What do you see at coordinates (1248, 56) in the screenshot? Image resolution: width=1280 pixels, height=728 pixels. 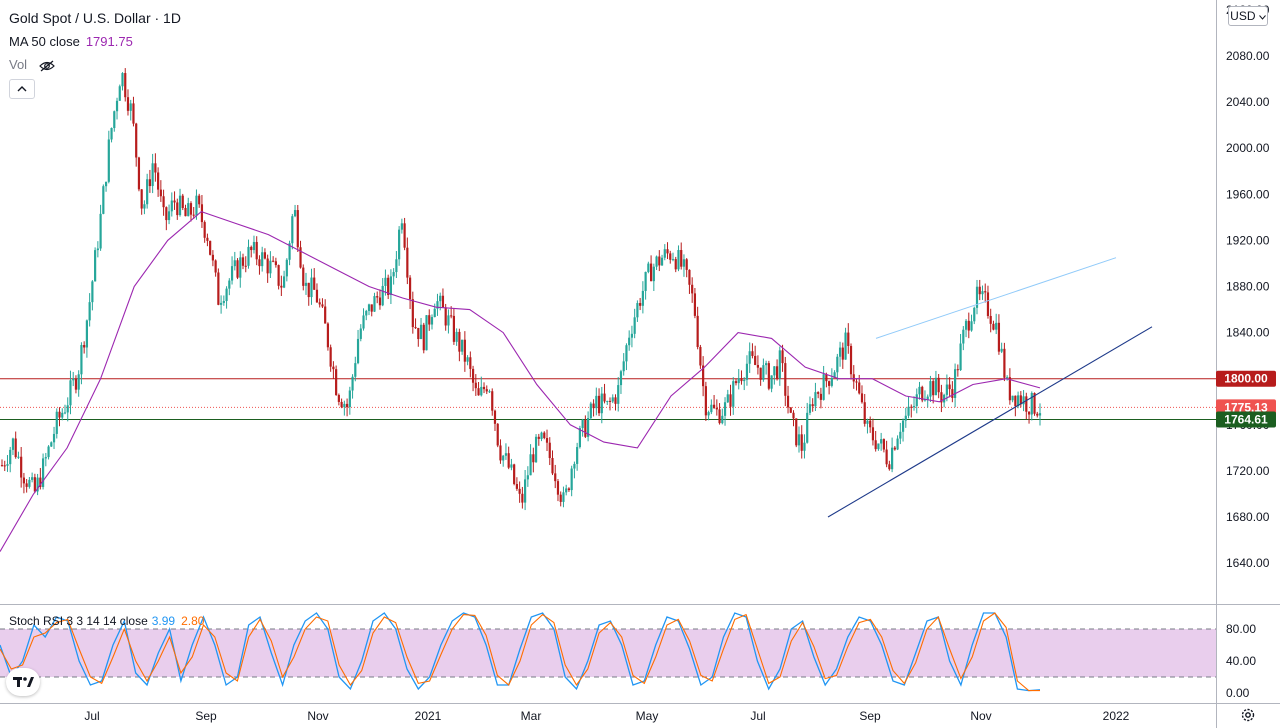 I see `price-tick-label: 2080.00` at bounding box center [1248, 56].